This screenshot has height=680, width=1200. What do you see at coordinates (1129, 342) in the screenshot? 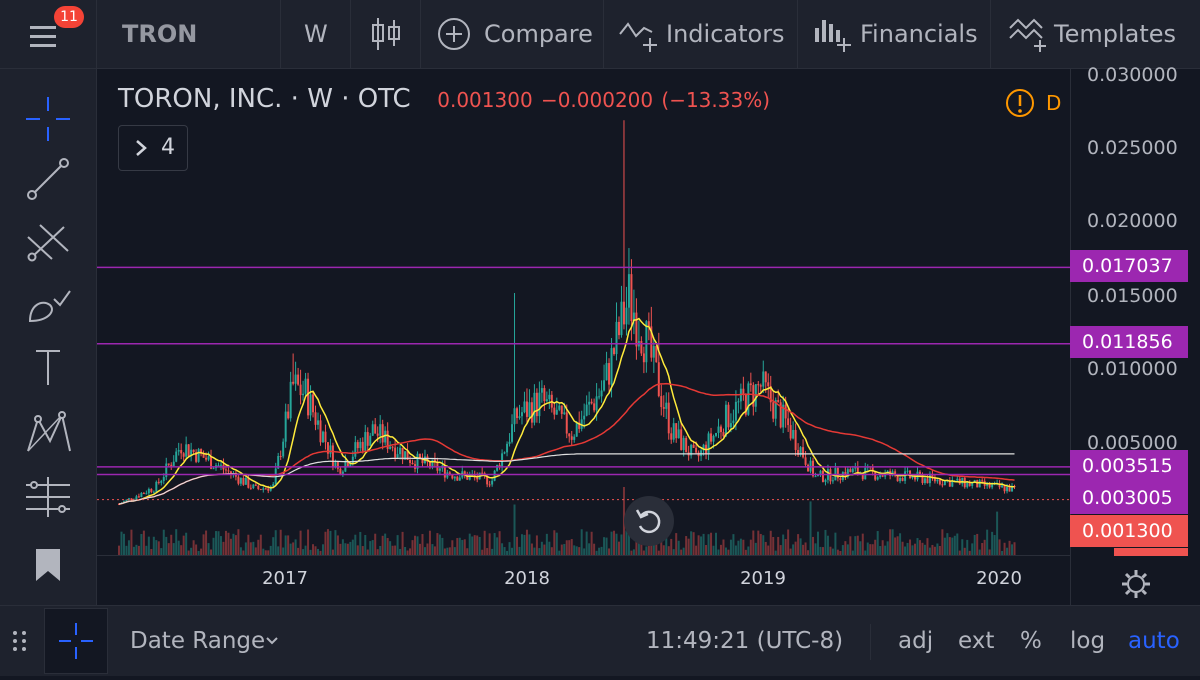
I see `hline-price-label: 0.011856` at bounding box center [1129, 342].